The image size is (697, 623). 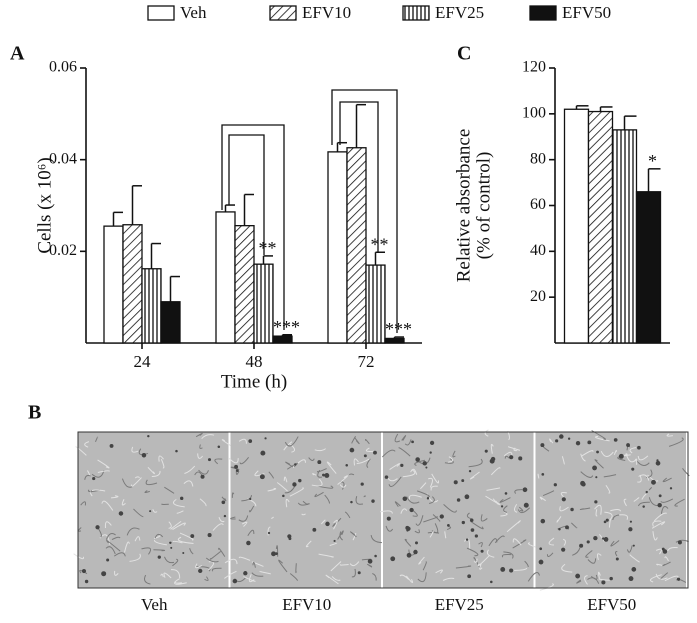 I want to click on y-axis-label: Cells (x 10⁶), so click(x=44, y=205).